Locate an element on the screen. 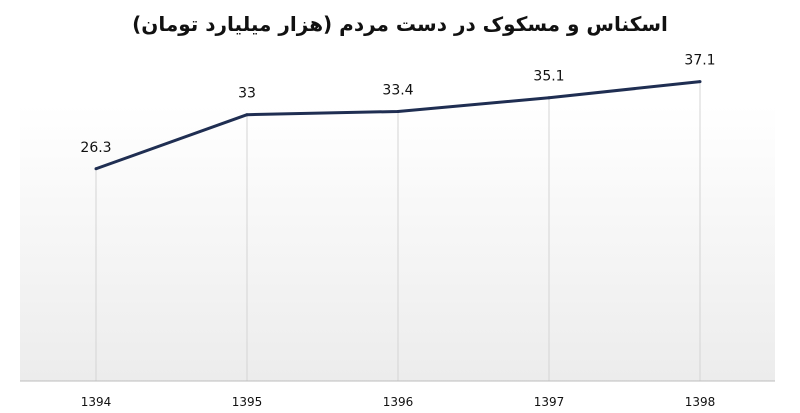 The height and width of the screenshot is (413, 800). x-tick-1394: 1394 is located at coordinates (96, 402).